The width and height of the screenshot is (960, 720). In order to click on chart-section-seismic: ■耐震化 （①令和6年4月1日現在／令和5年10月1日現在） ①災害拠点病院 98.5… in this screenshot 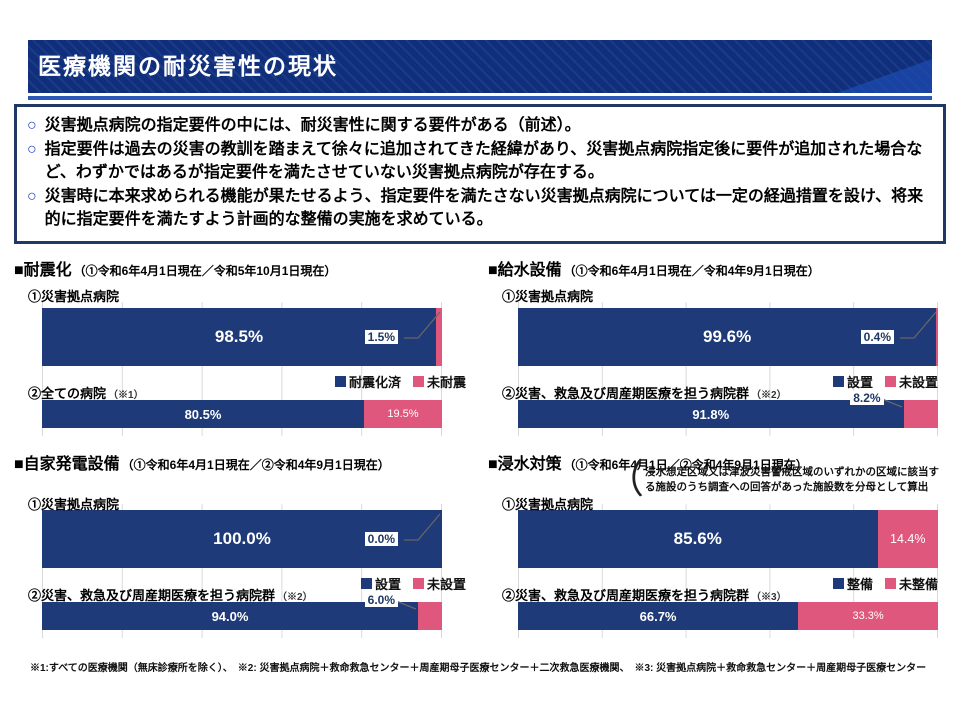, I will do `click(240, 351)`.